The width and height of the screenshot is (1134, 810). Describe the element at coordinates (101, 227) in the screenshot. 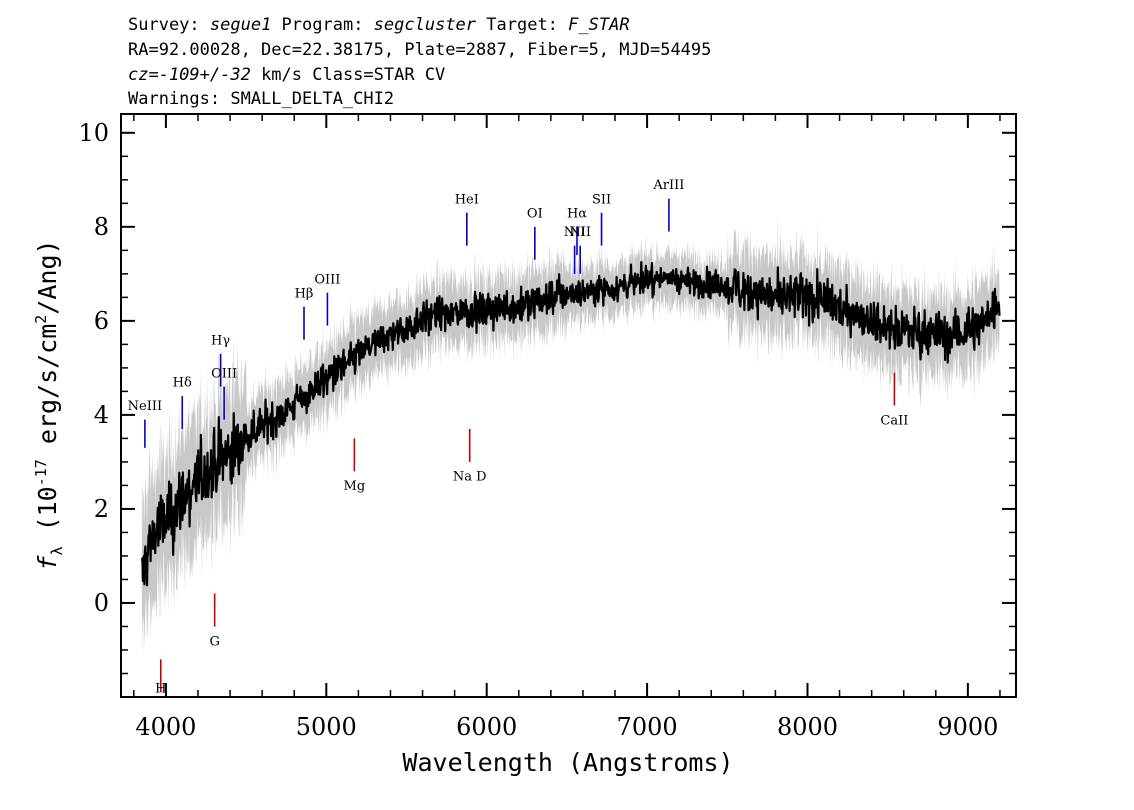

I see `y-tick-label: 8` at that location.